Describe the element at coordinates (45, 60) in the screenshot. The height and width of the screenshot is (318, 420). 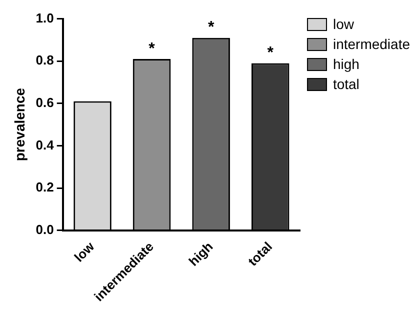
I see `y-tick-label: 0.8` at that location.